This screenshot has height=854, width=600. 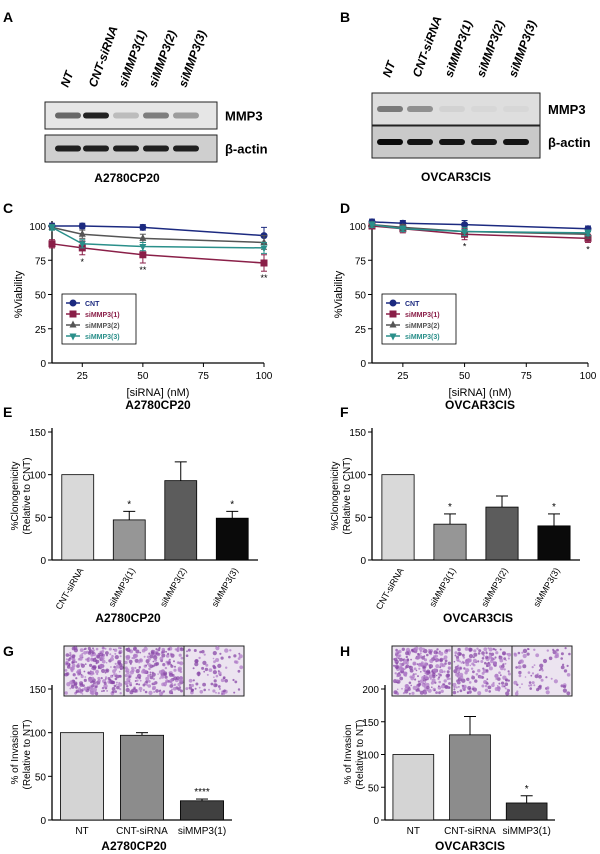 I want to click on chart-title: A2780CP20, so click(x=134, y=846).